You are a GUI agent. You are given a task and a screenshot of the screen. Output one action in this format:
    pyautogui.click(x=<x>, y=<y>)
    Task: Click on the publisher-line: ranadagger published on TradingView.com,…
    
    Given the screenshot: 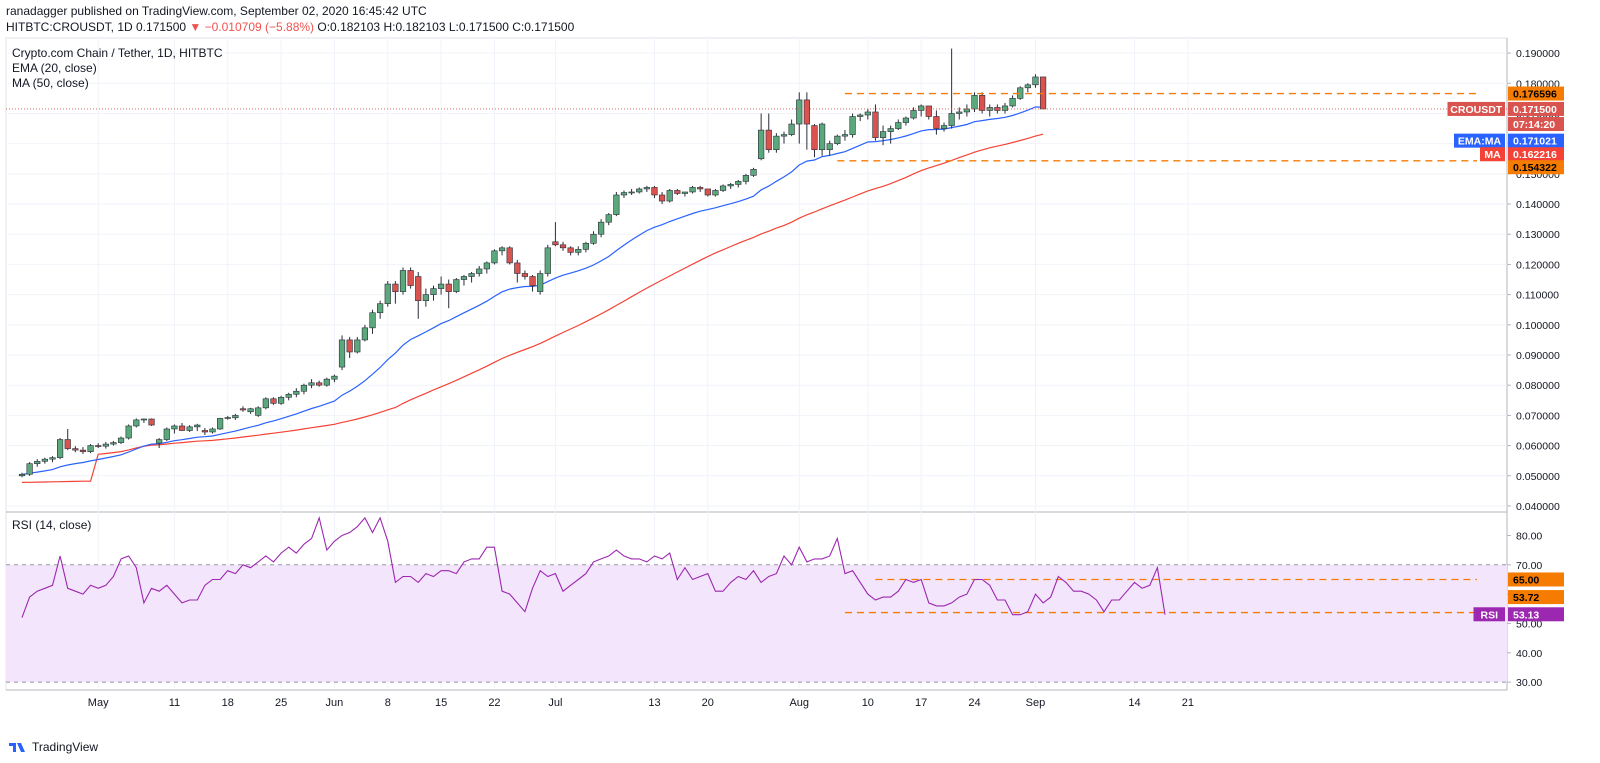 What is the action you would take?
    pyautogui.click(x=216, y=11)
    